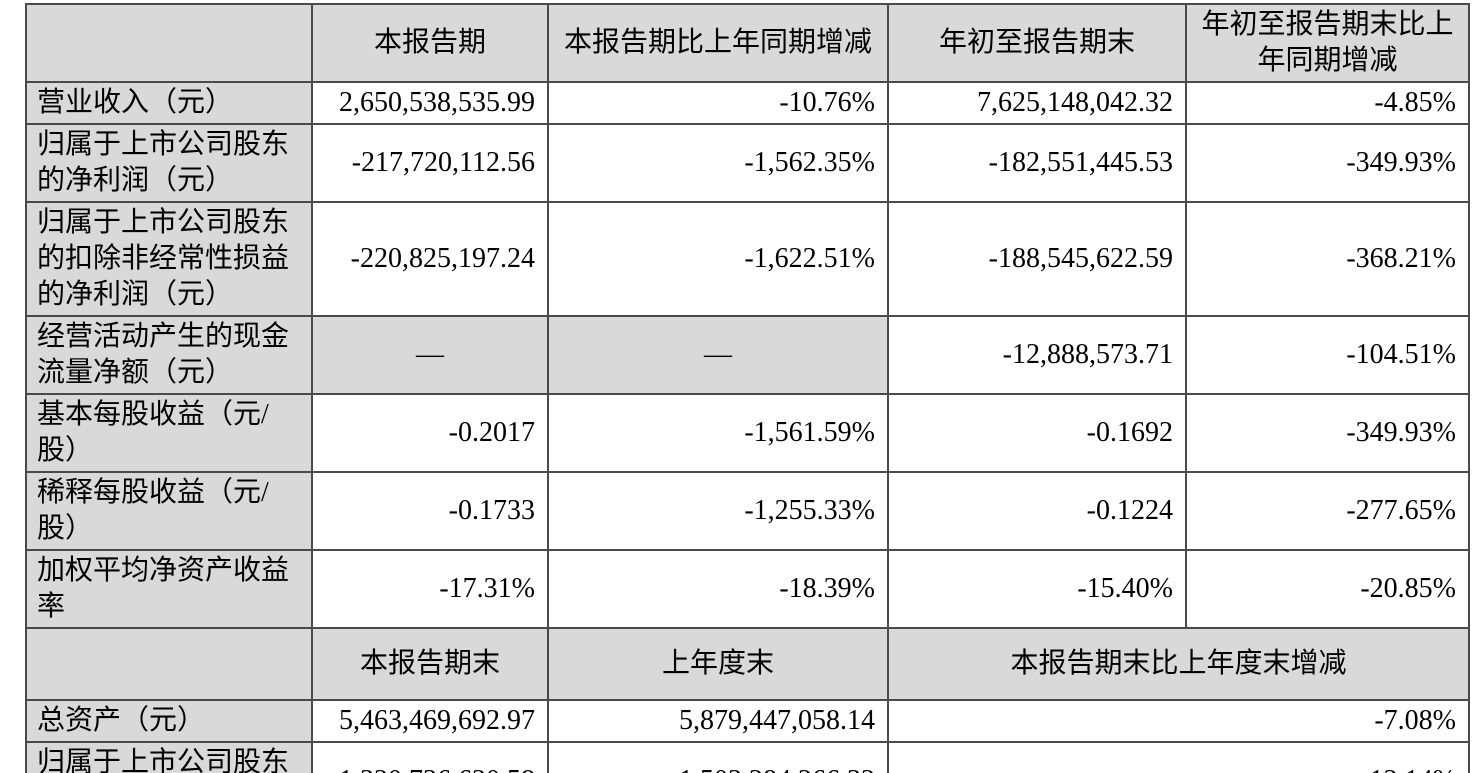 The image size is (1480, 773). I want to click on header-row-bottom: 本报告期末 上年度末 本报告期末比上年度末增减, so click(747, 664).